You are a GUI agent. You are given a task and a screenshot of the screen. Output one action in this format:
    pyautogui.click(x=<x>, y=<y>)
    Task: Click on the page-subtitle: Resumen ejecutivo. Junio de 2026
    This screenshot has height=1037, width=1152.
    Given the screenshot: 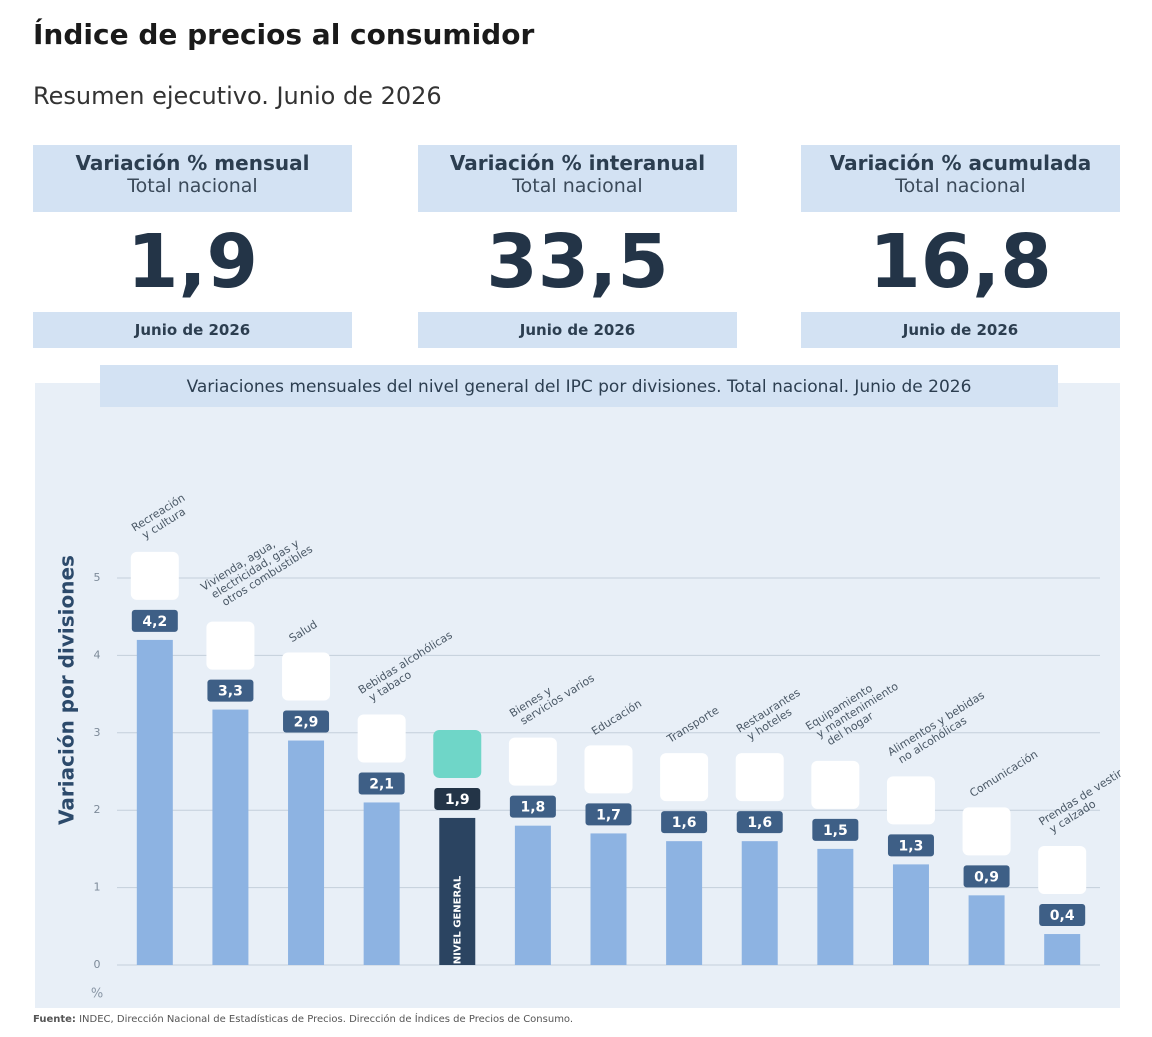 What is the action you would take?
    pyautogui.click(x=237, y=96)
    